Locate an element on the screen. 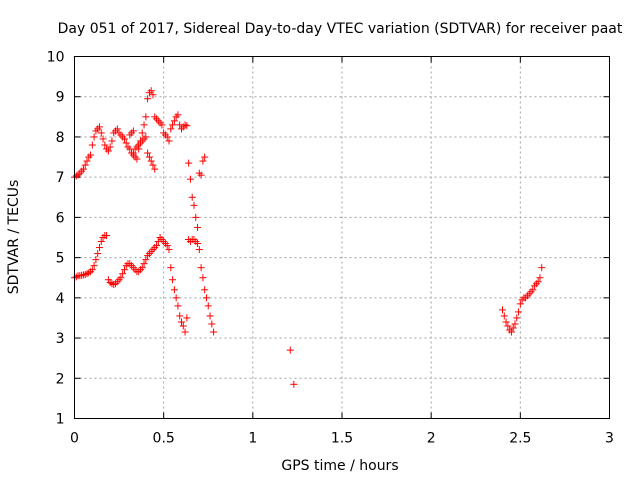  y-axis-label: SDTVAR / TECUs is located at coordinates (14, 237).